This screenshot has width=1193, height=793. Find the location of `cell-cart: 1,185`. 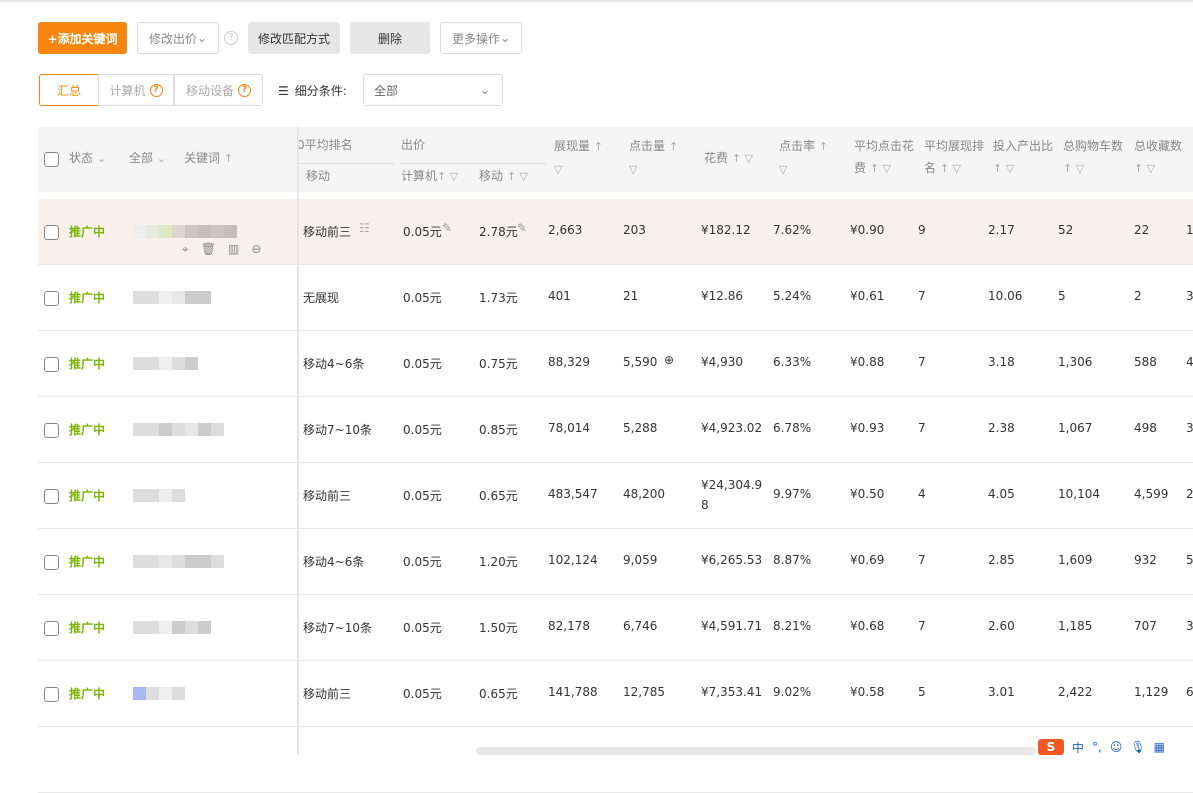

cell-cart: 1,185 is located at coordinates (1075, 626).